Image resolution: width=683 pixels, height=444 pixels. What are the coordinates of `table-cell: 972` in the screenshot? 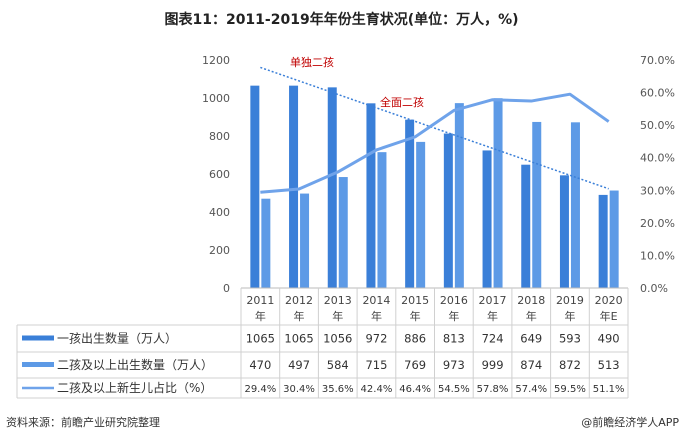 It's located at (376, 339).